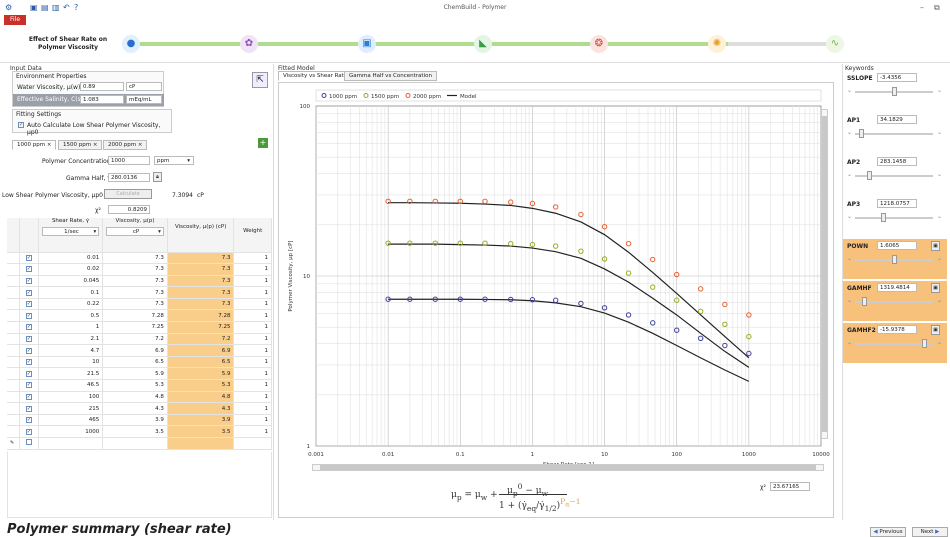 This screenshot has width=950, height=537. Describe the element at coordinates (139, 362) in the screenshot. I see `table-row: ✓ 10 6.5 6.5 1` at that location.